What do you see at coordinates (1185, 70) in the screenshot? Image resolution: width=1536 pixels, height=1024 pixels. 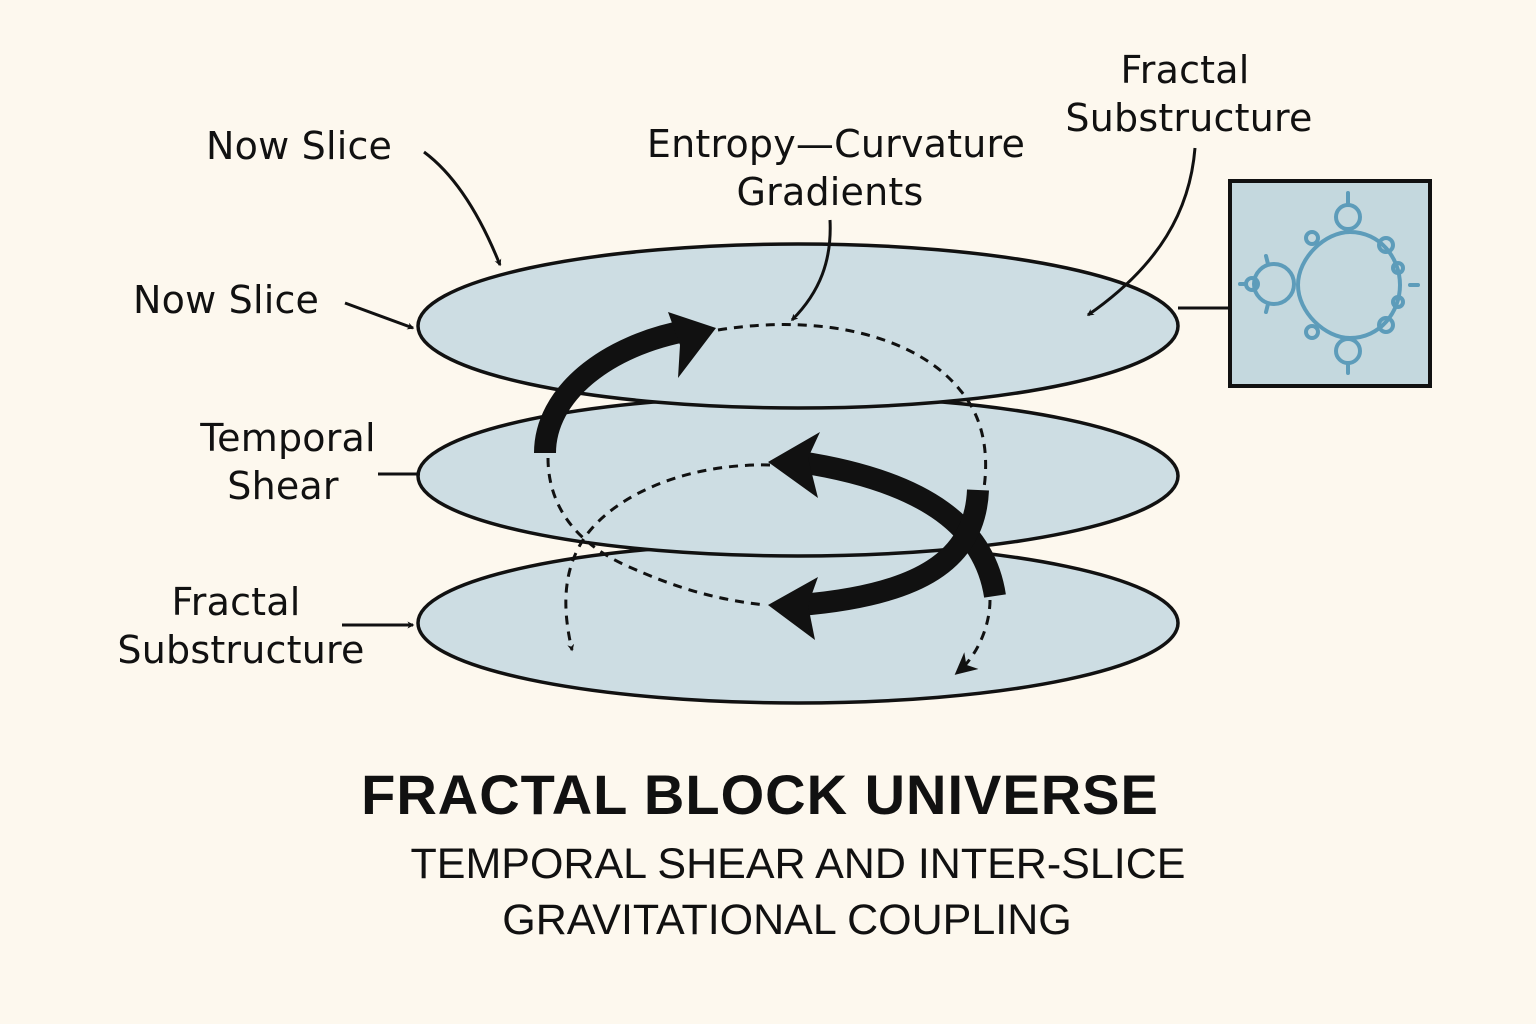 I see `label-fractal-top-line-1: Fractal` at bounding box center [1185, 70].